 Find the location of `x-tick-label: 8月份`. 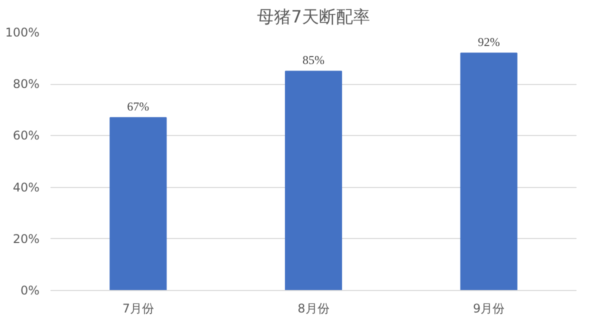

x-tick-label: 8月份 is located at coordinates (314, 309).